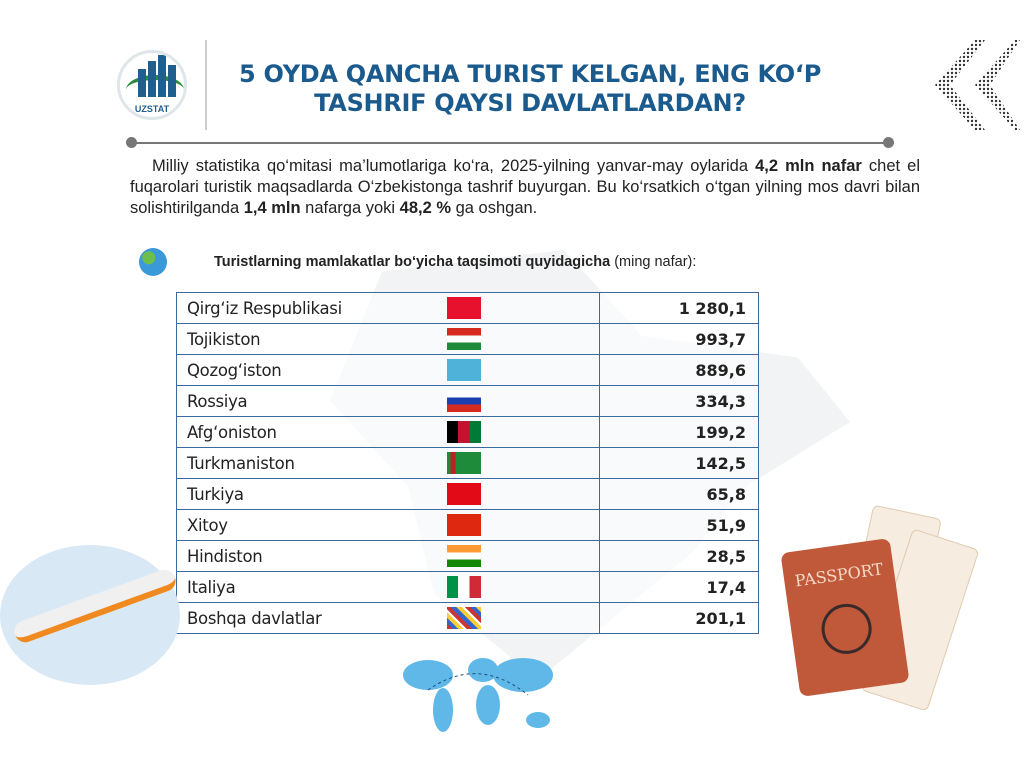 This screenshot has height=768, width=1024. Describe the element at coordinates (463, 618) in the screenshot. I see `mixed-flags-flag-icon` at that location.